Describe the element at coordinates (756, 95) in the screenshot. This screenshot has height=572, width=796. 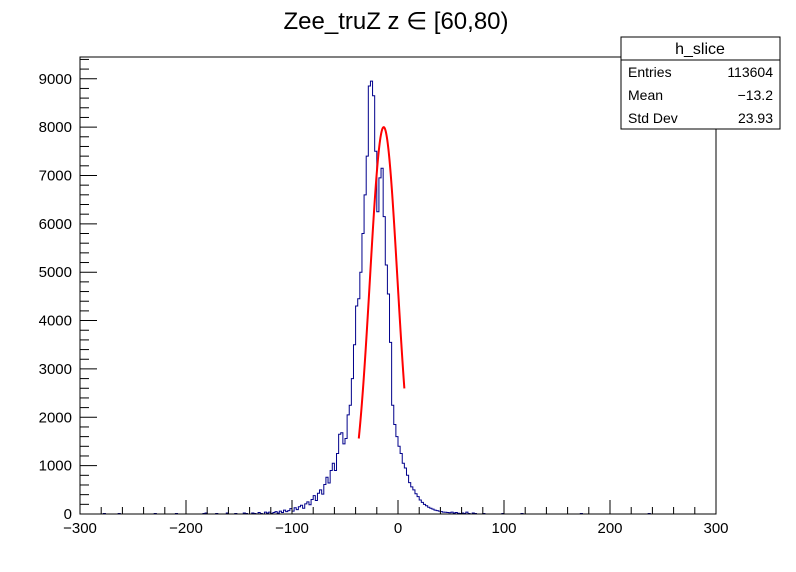
I see `stats-mean-value: −13.2` at that location.